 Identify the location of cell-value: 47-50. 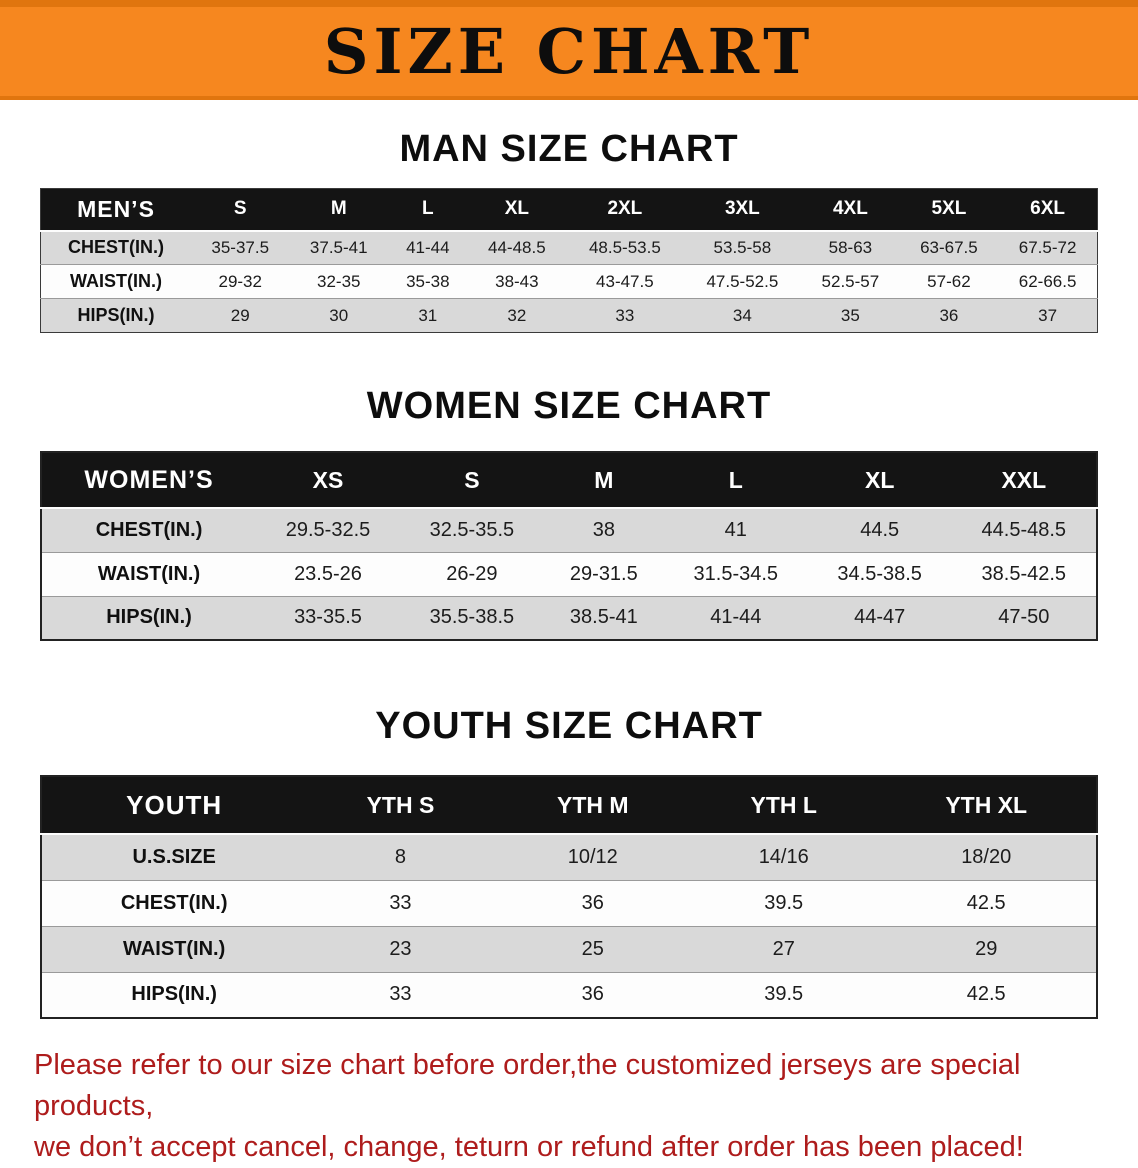
(1024, 617).